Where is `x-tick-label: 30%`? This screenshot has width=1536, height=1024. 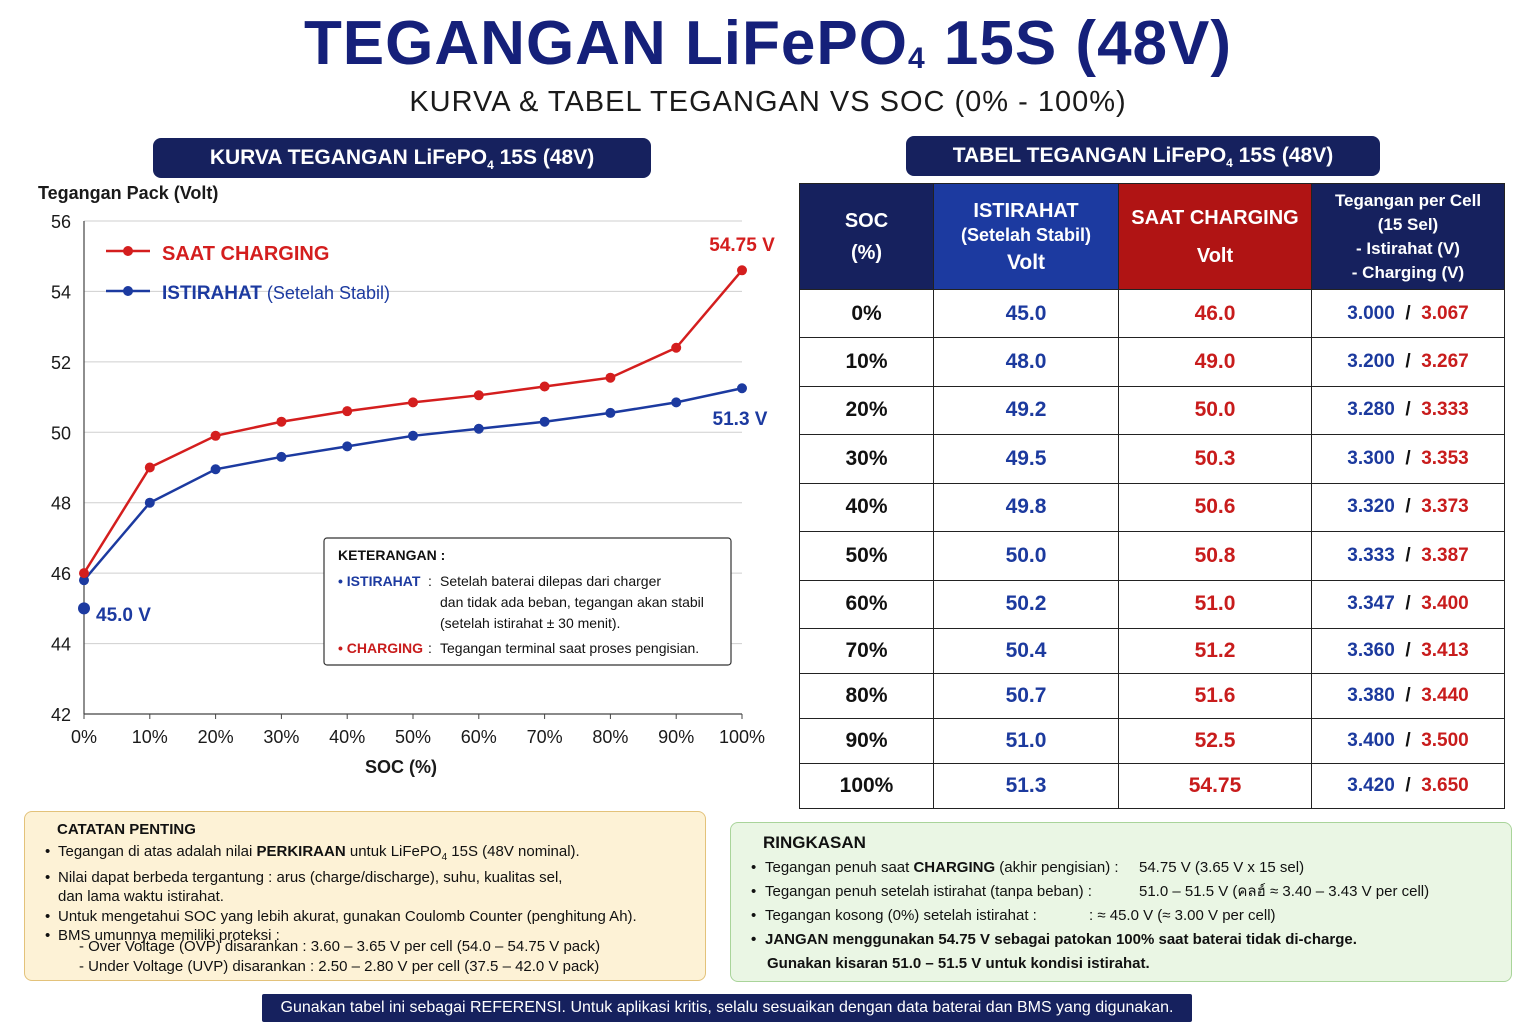
x-tick-label: 30% is located at coordinates (281, 737).